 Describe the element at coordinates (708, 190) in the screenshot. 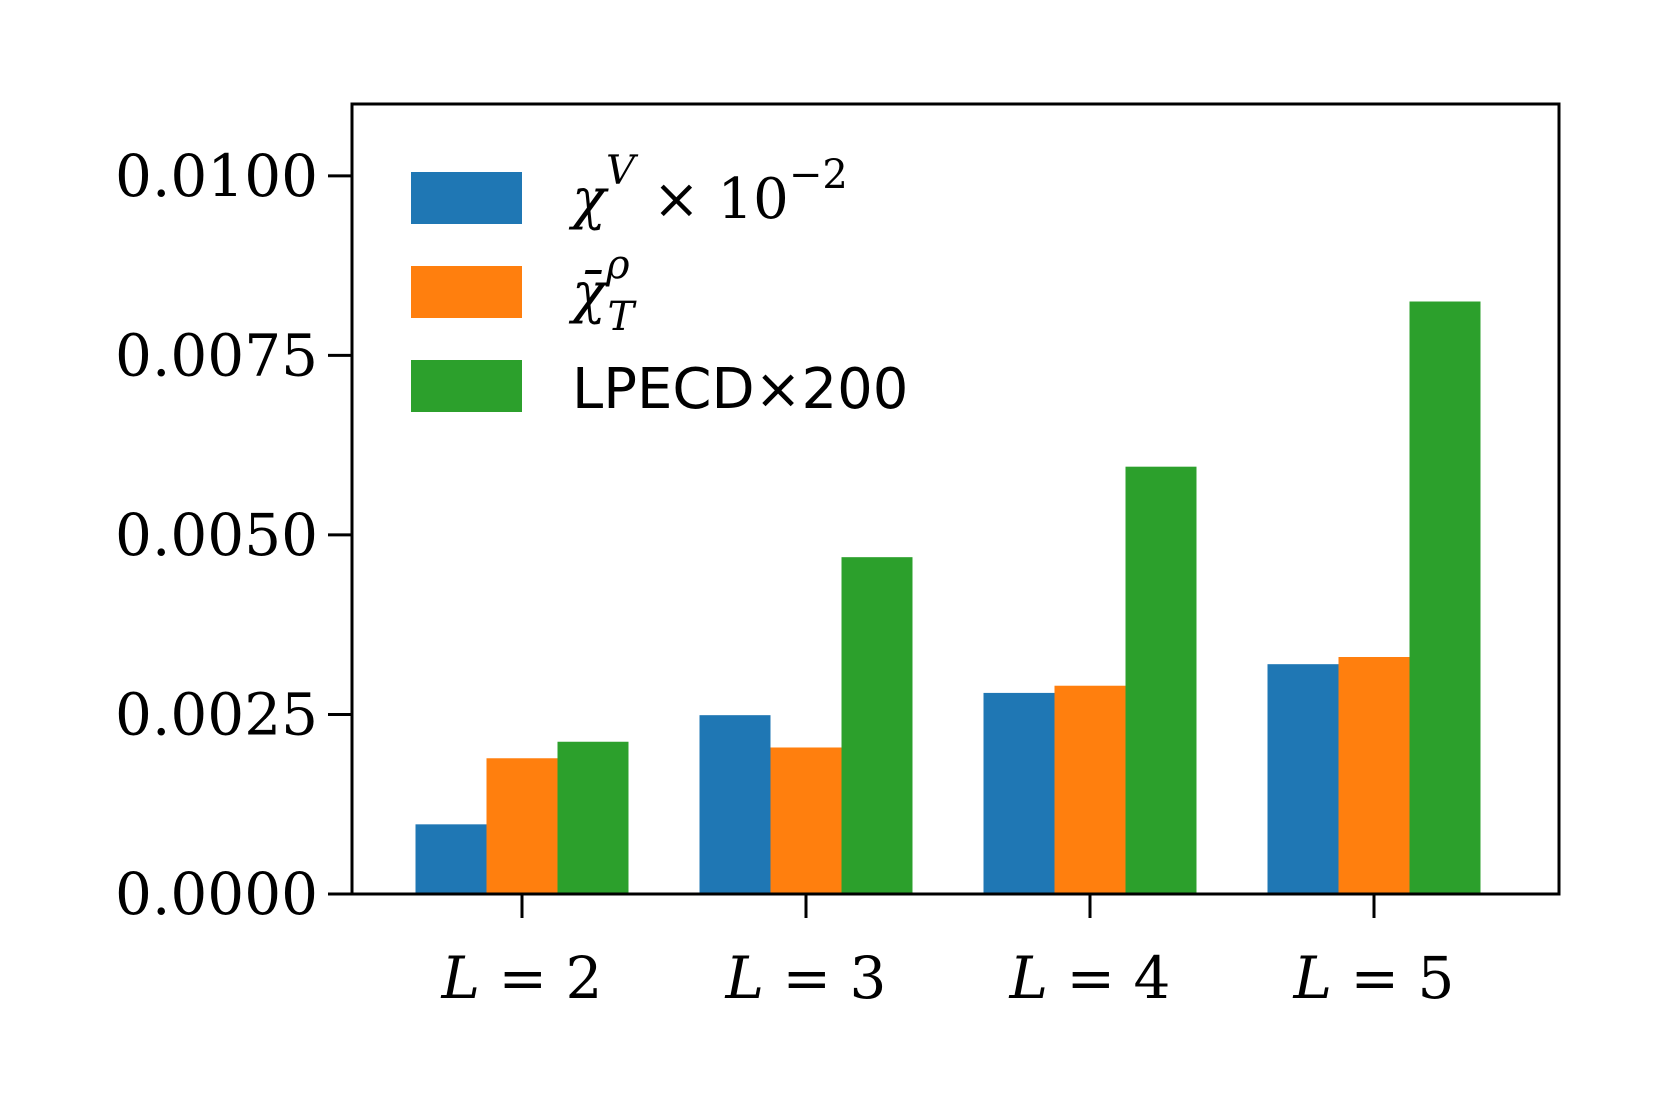

I see `legend-label-chi-v: χV × 10−2` at that location.